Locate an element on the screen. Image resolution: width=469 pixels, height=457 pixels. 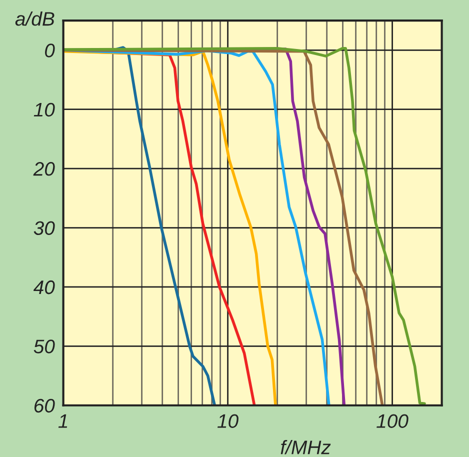
x-tick-label: 1 is located at coordinates (63, 421).